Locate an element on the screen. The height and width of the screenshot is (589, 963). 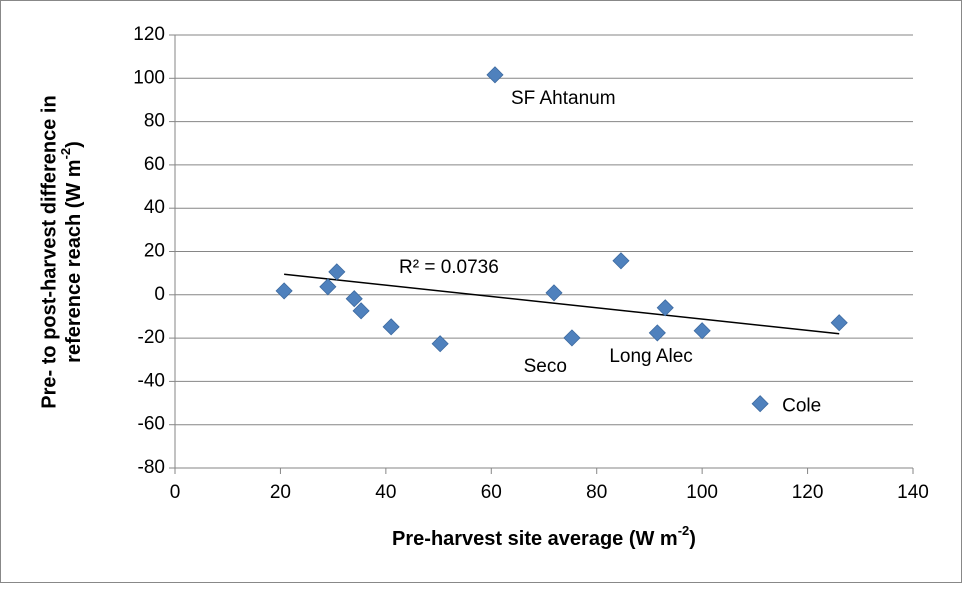
trendline-label: R² = 0.0736 is located at coordinates (449, 267).